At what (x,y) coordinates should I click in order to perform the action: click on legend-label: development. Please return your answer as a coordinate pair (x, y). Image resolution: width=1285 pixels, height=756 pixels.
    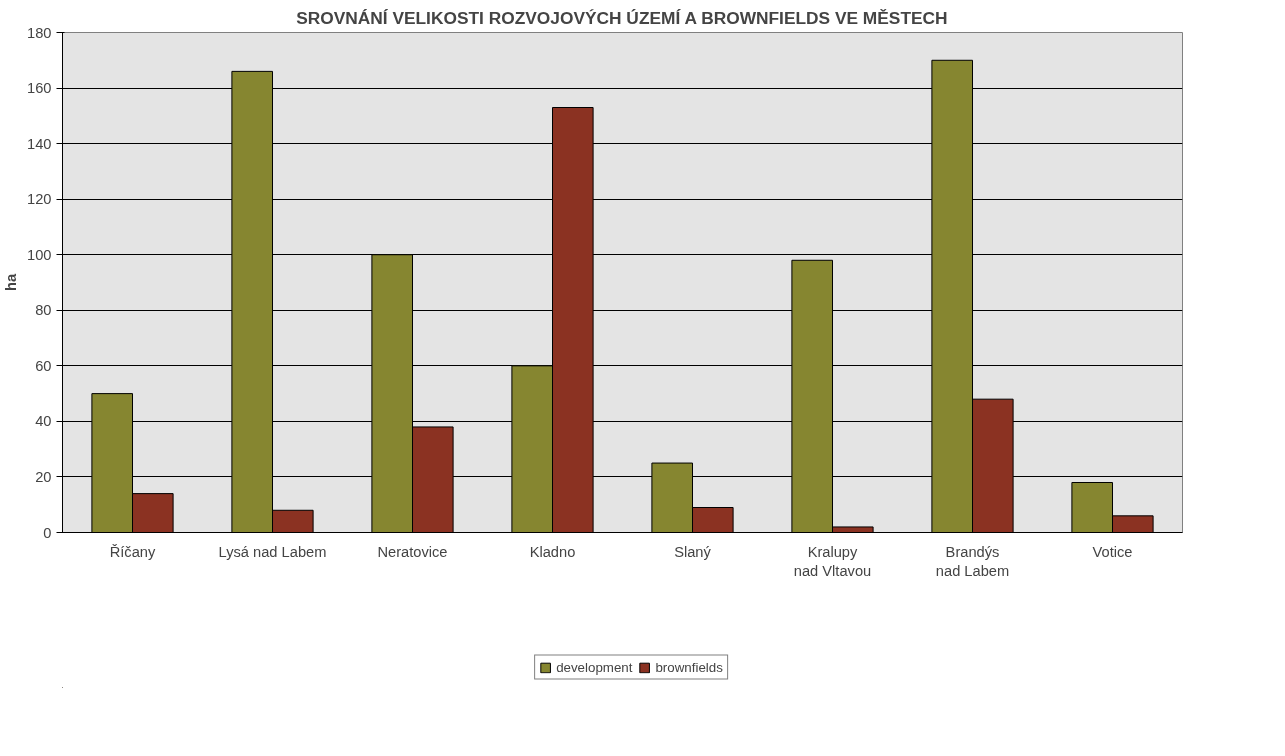
    Looking at the image, I should click on (594, 667).